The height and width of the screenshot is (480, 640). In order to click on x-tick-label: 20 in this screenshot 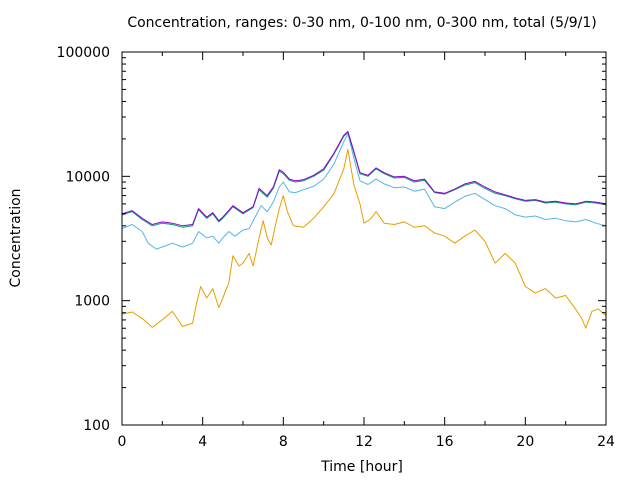, I will do `click(525, 442)`.